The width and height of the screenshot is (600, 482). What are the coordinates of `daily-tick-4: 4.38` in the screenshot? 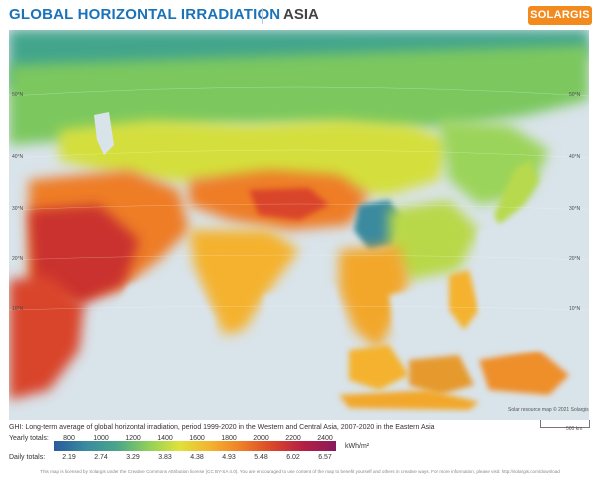 It's located at (197, 457).